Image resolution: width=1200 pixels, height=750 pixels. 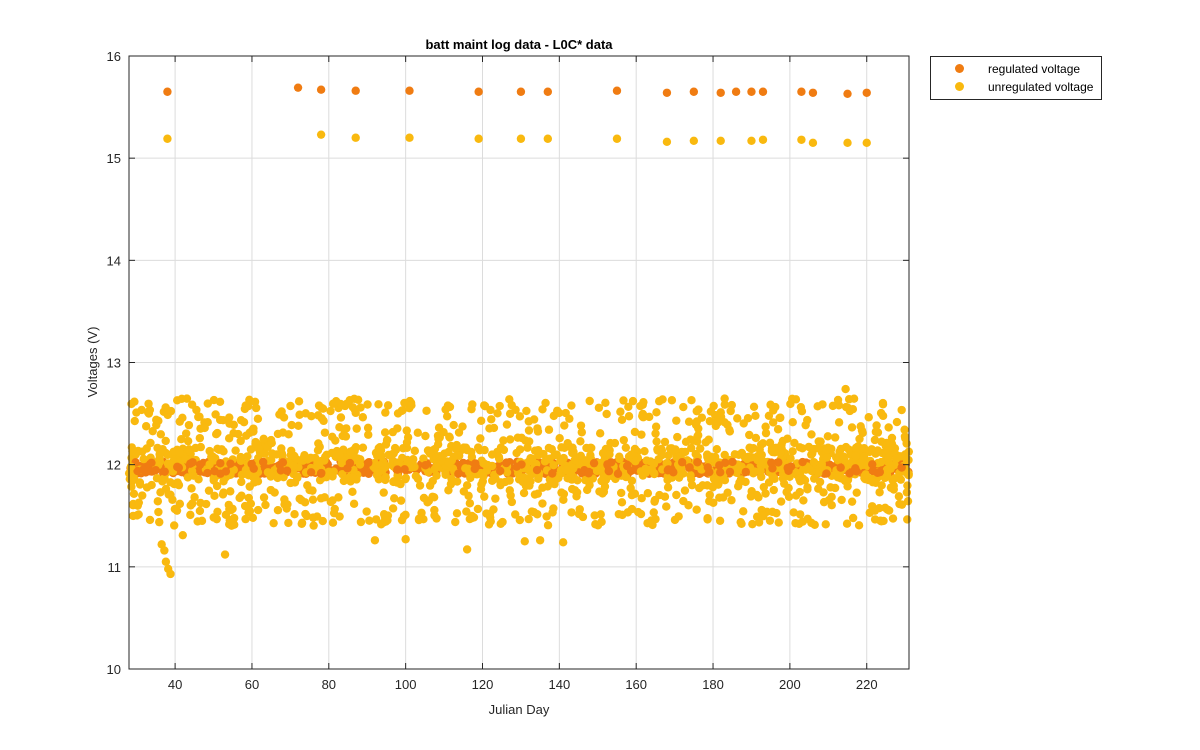 I want to click on unregulated-high-point, so click(x=866, y=143).